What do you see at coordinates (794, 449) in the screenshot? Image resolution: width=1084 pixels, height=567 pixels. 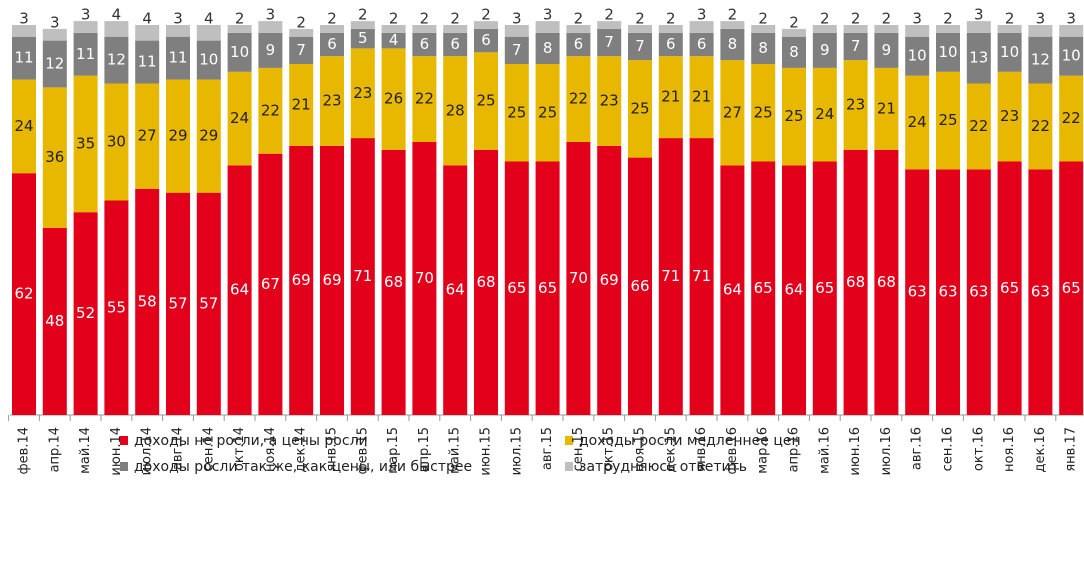 I see `x-tick-label: апр.16` at bounding box center [794, 449].